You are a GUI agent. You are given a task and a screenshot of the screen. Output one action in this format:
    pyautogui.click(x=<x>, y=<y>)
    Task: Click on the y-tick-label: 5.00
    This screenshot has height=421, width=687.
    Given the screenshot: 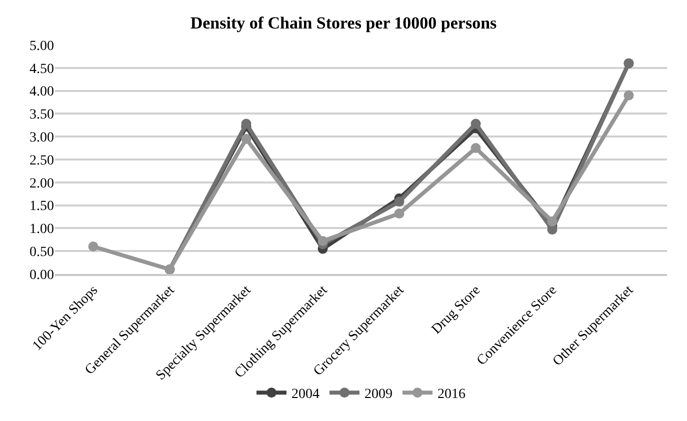 What is the action you would take?
    pyautogui.click(x=42, y=46)
    